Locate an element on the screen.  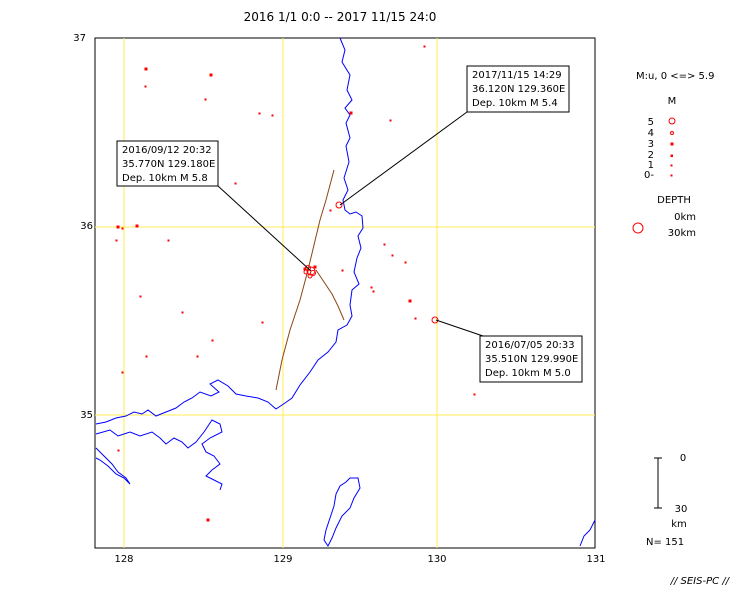
depth-symbol is located at coordinates (638, 228).